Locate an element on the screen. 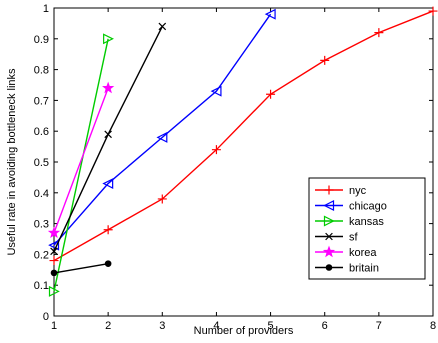  series-line-kansas is located at coordinates (81, 165).